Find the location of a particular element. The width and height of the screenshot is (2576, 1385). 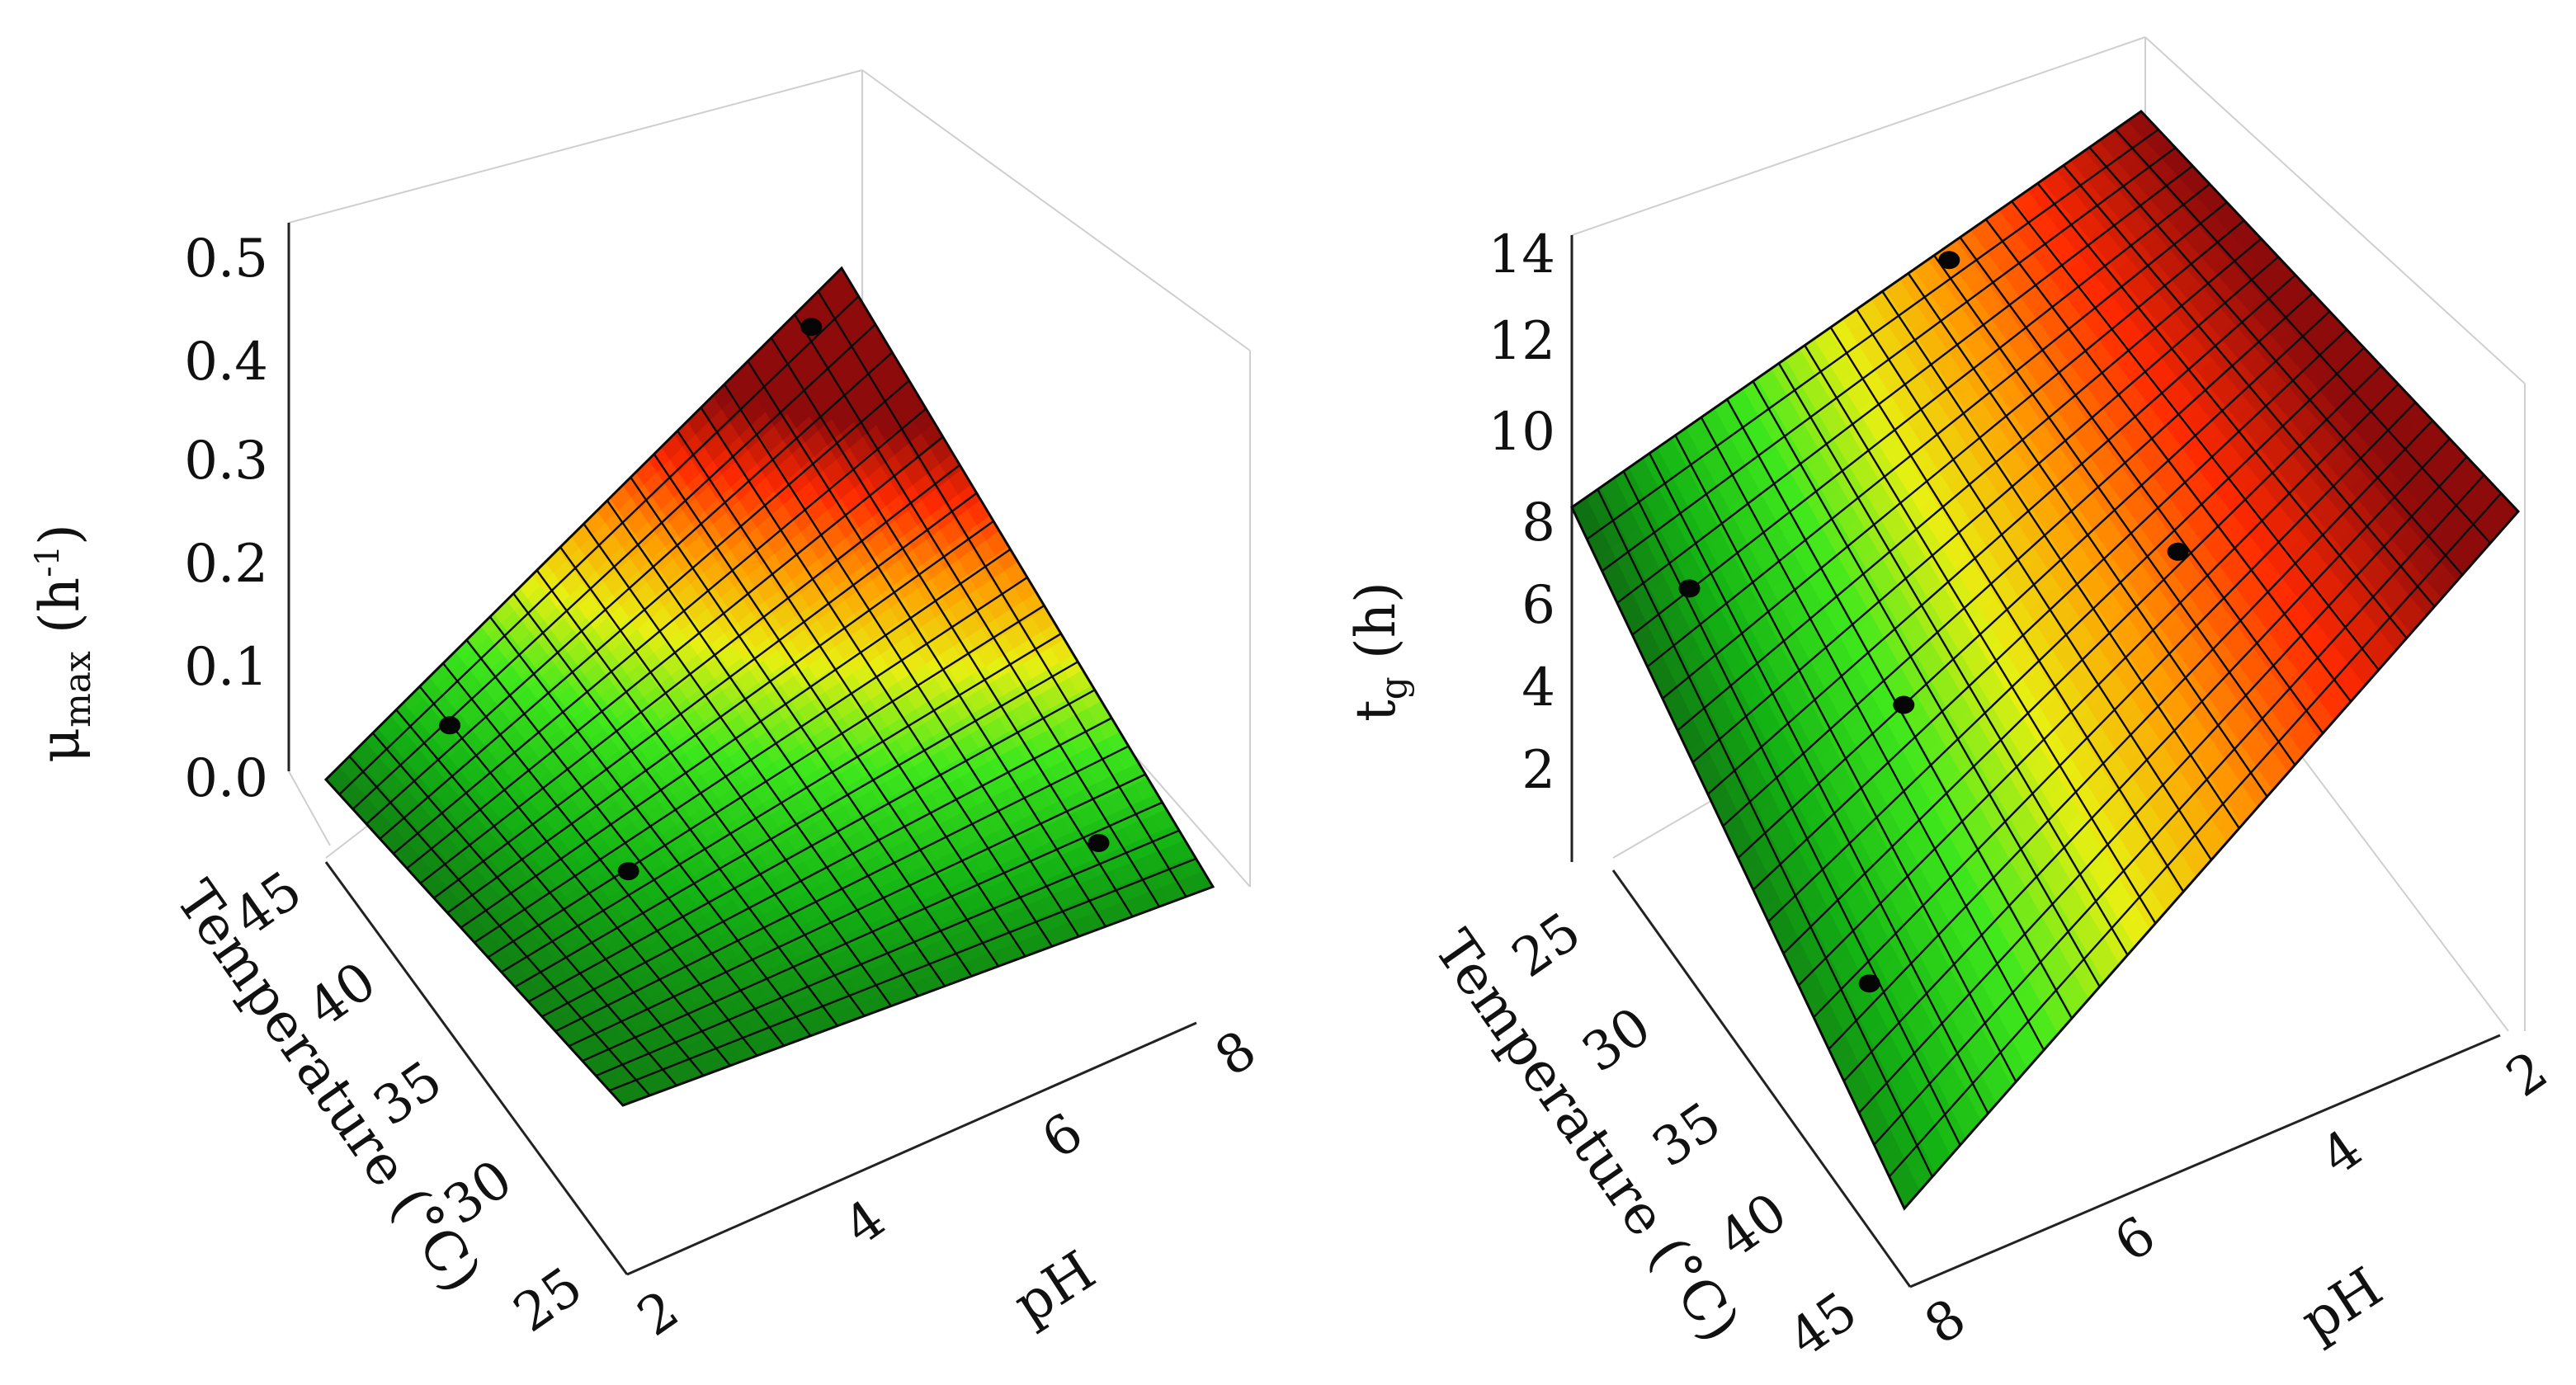

y-tick-label: 40 is located at coordinates (1753, 1225).